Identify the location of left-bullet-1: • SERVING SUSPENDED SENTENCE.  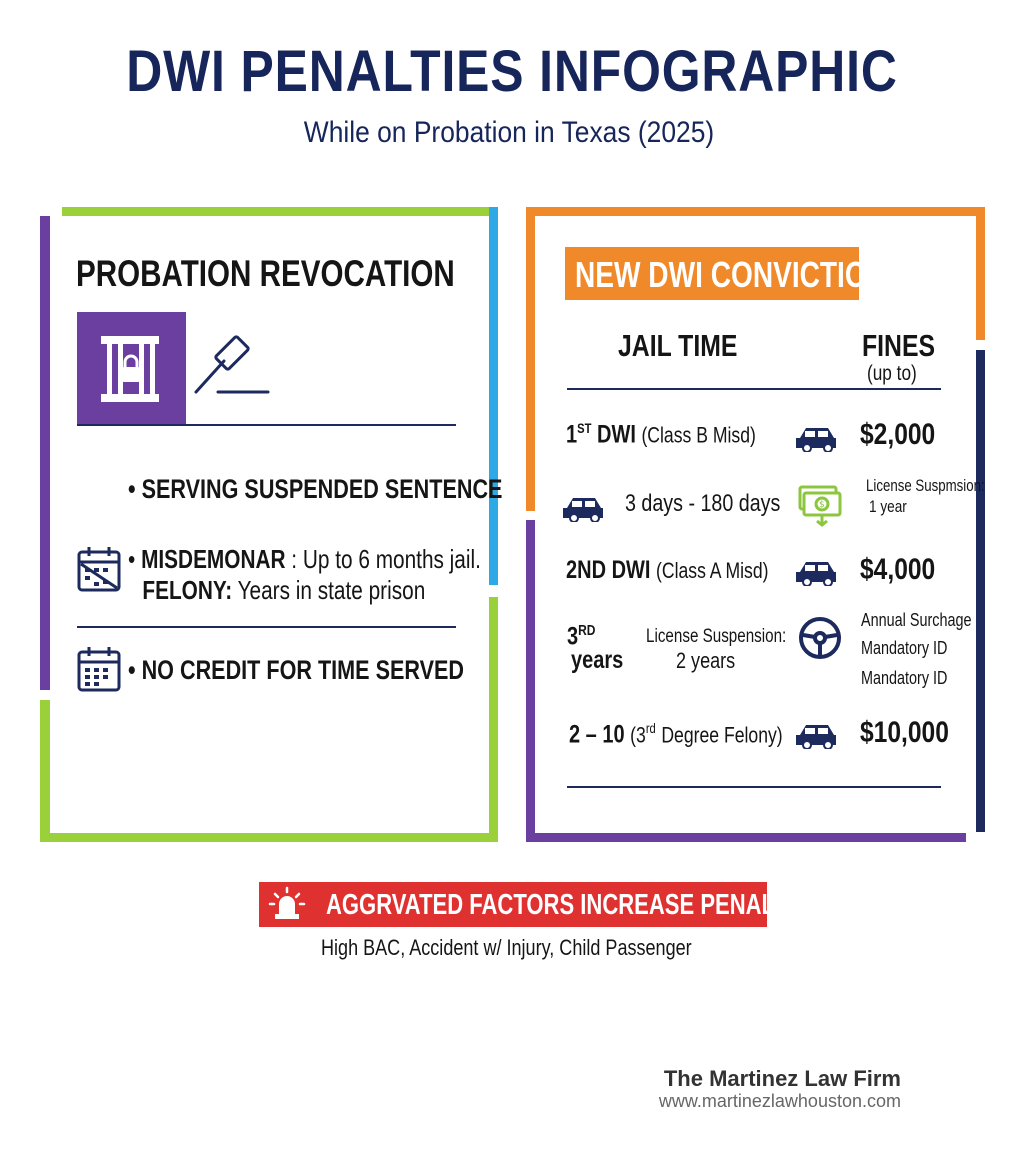
(315, 489).